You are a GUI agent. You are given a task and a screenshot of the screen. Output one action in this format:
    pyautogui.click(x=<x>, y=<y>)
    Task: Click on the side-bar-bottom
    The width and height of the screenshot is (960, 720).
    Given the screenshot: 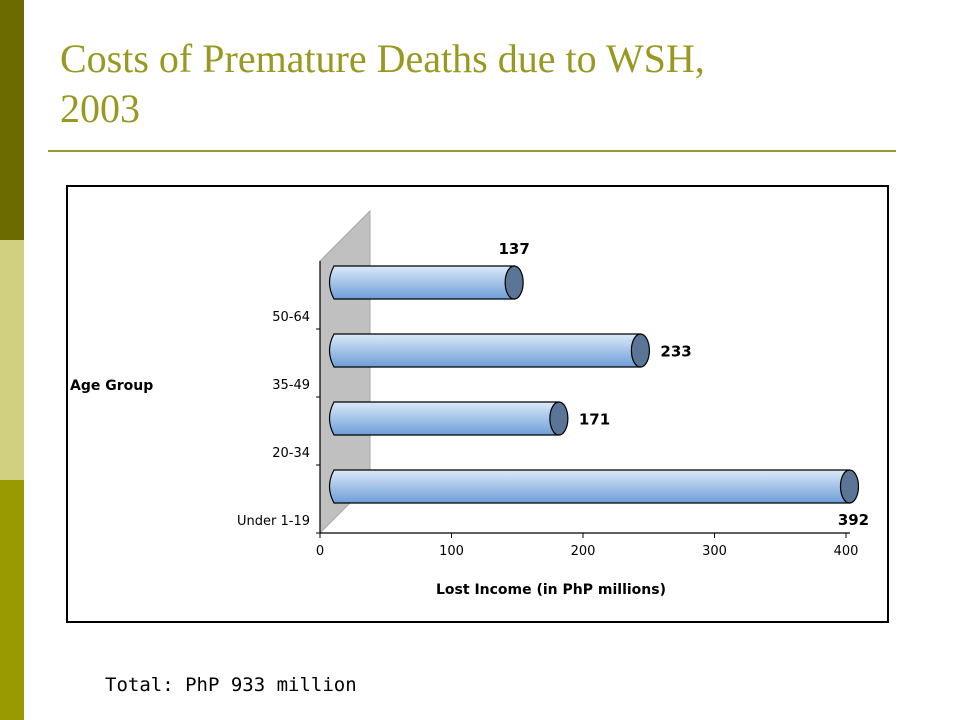 What is the action you would take?
    pyautogui.click(x=12, y=600)
    